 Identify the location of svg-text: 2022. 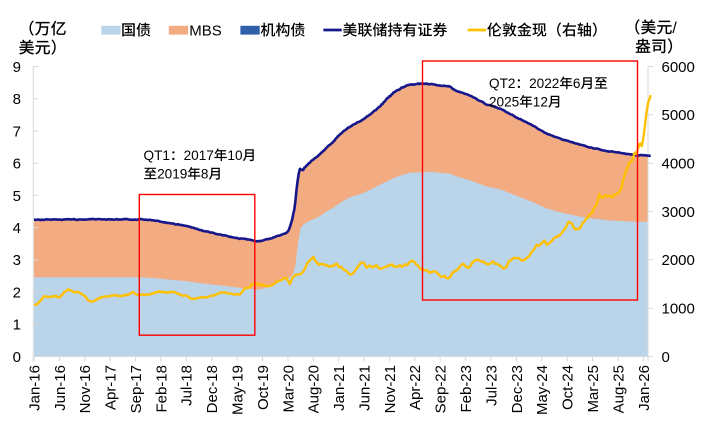
(544, 83).